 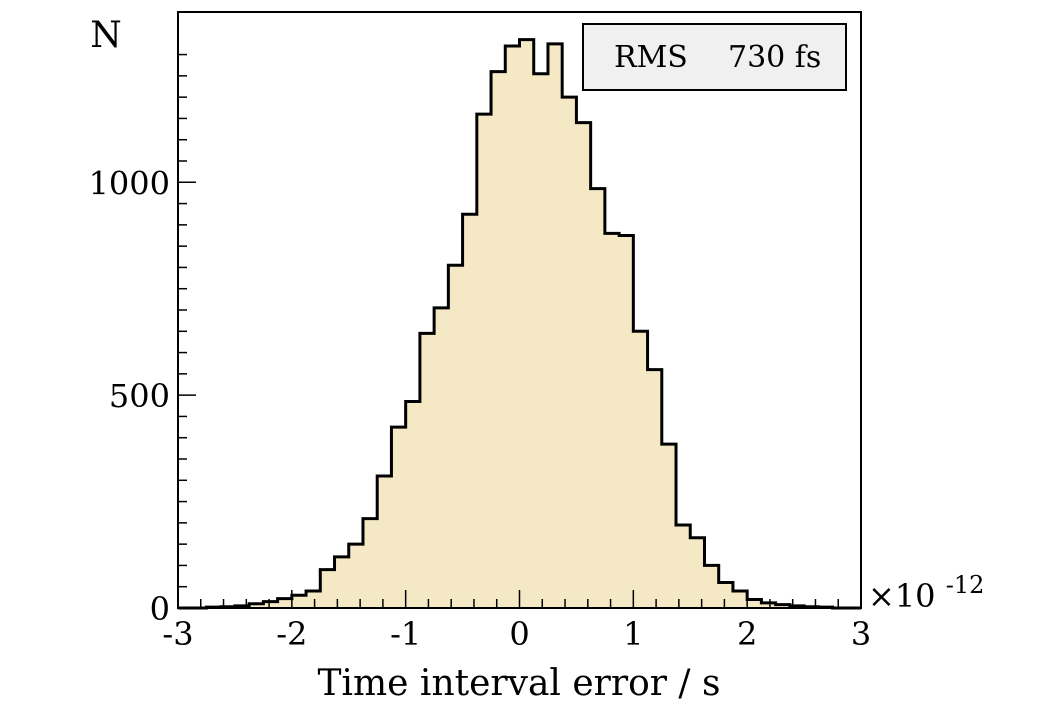 I want to click on y-tick-label: 0, so click(x=160, y=609).